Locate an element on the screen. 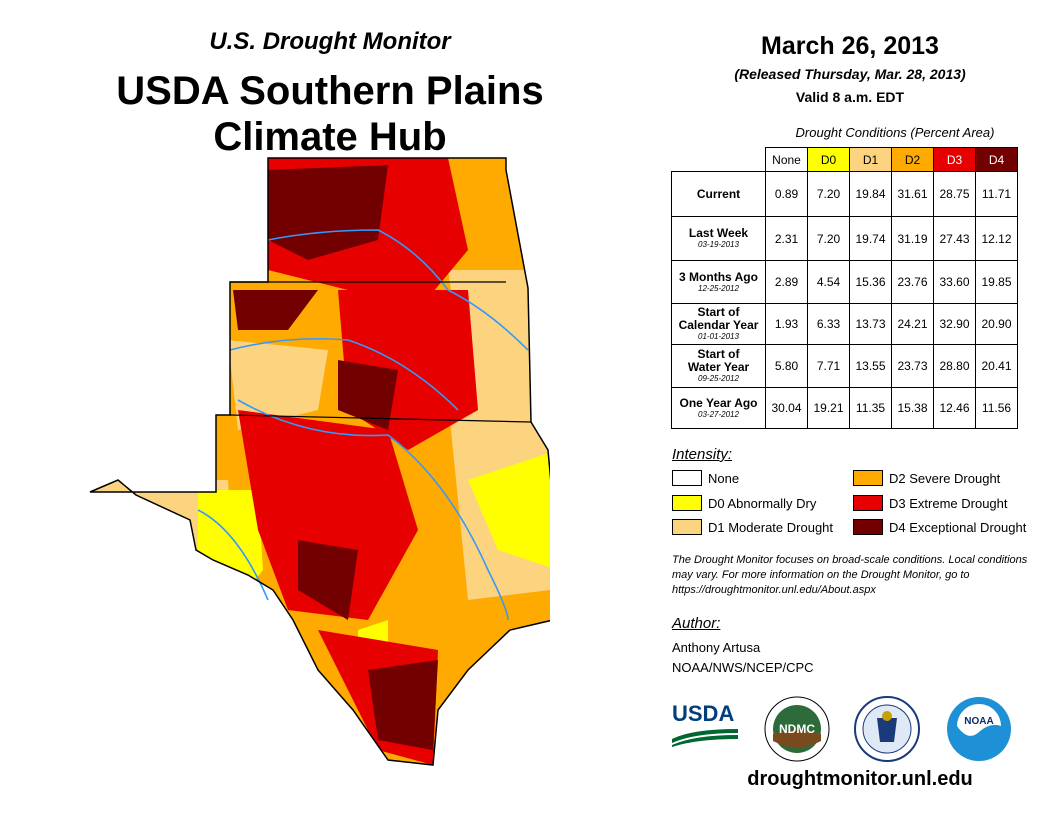  table-cell: 30.04 is located at coordinates (786, 408).